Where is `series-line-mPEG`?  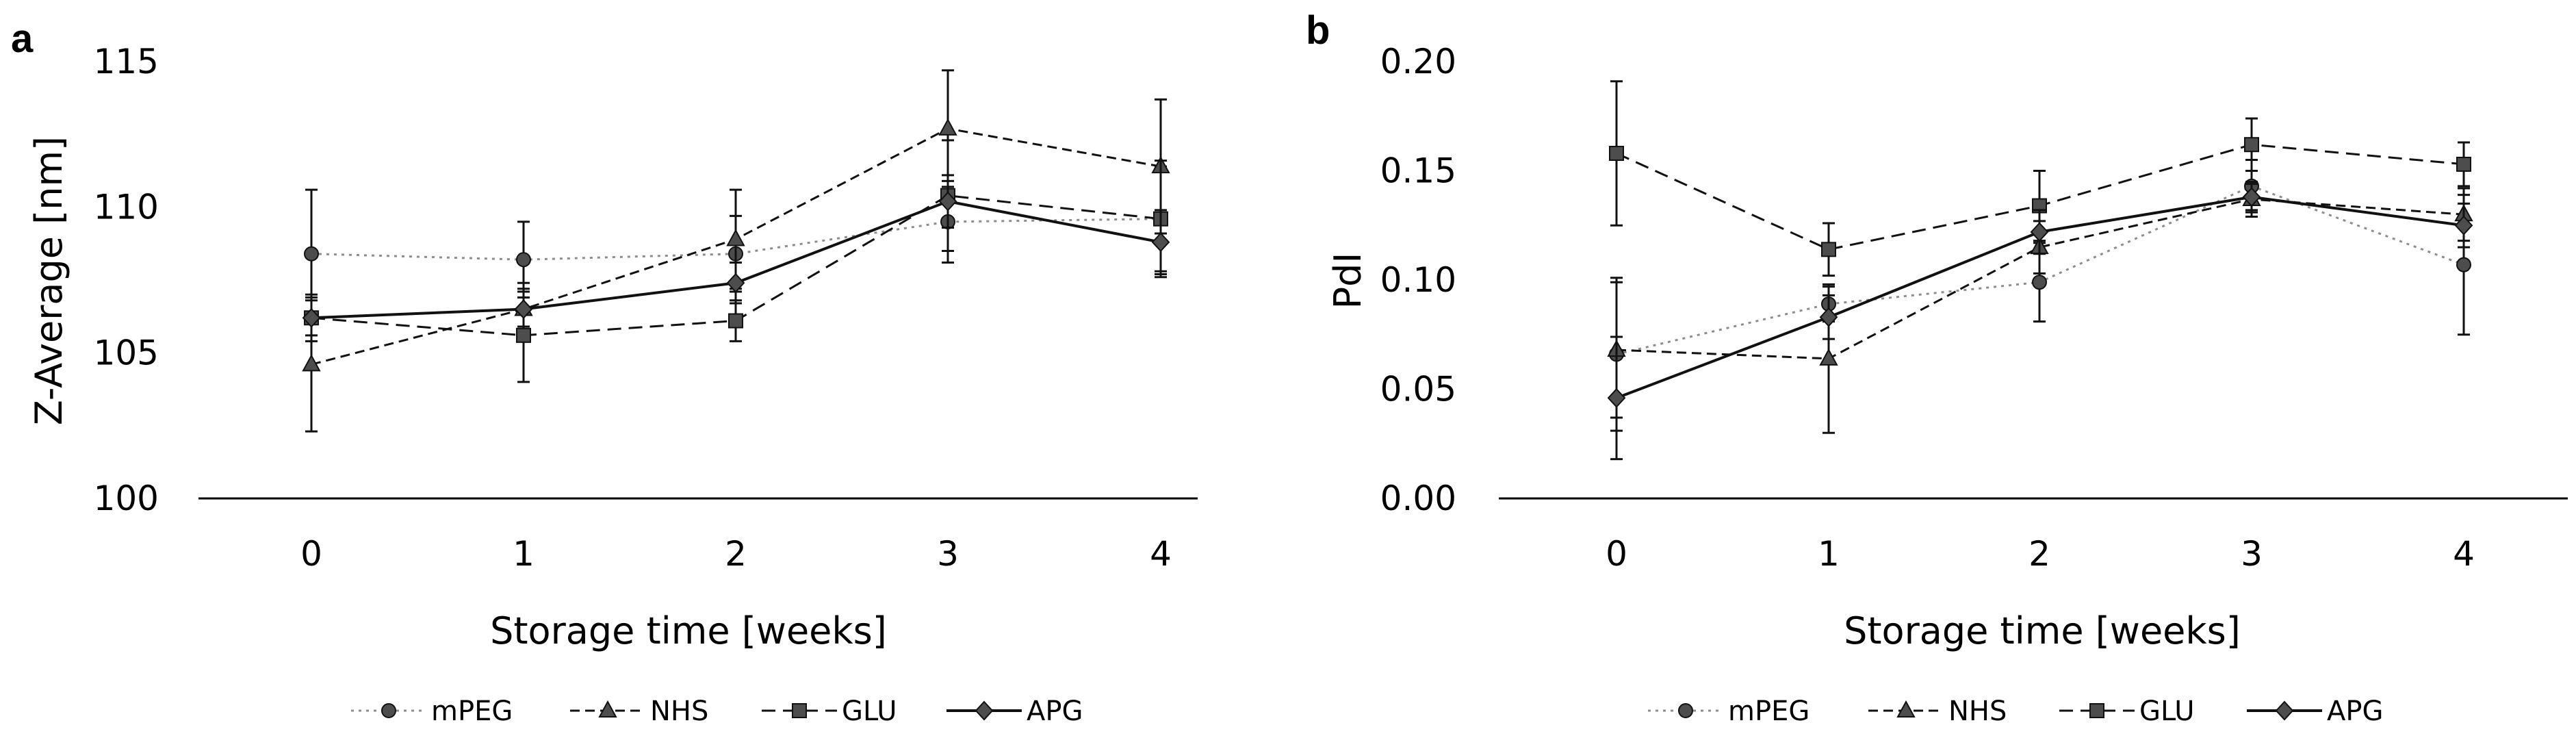
series-line-mPEG is located at coordinates (736, 239).